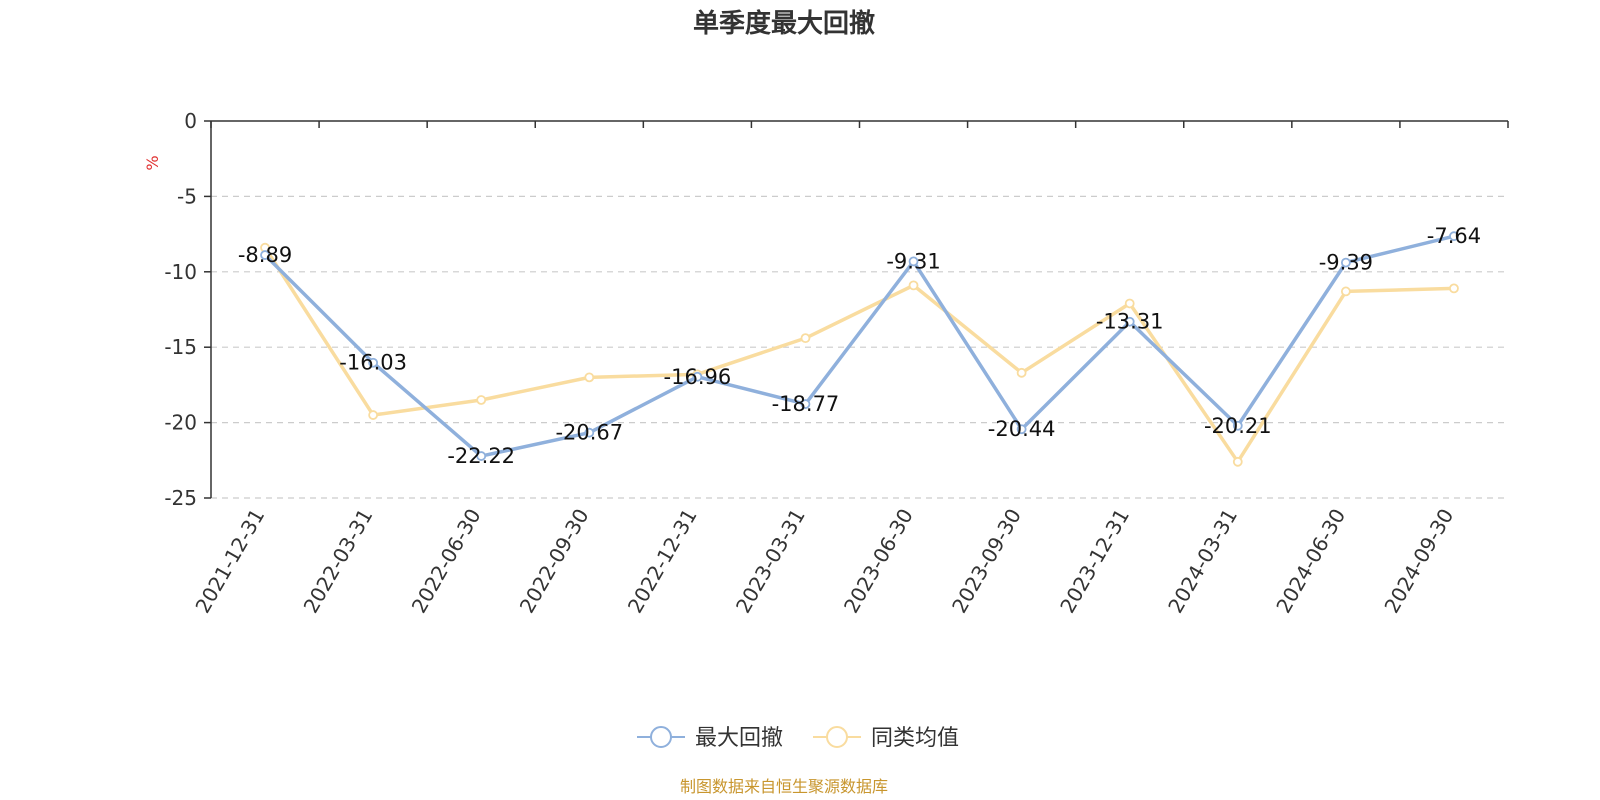 This screenshot has width=1600, height=800. What do you see at coordinates (554, 561) in the screenshot?
I see `x-tick-label: 2022-09-30` at bounding box center [554, 561].